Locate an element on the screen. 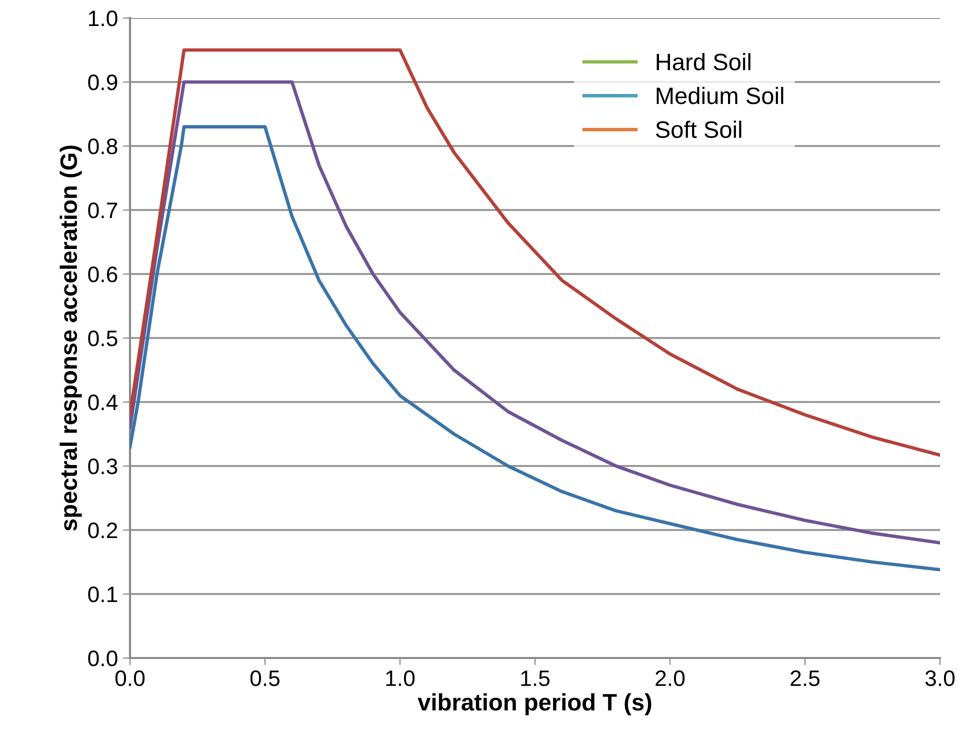  y-tick-label: 0.5 is located at coordinates (103, 338).